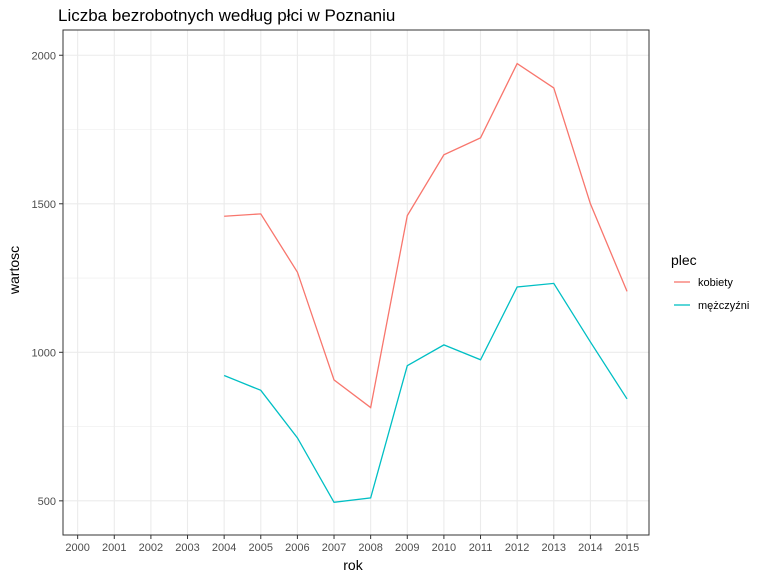 The width and height of the screenshot is (768, 576). Describe the element at coordinates (517, 548) in the screenshot. I see `x-tick-label: 2012` at that location.